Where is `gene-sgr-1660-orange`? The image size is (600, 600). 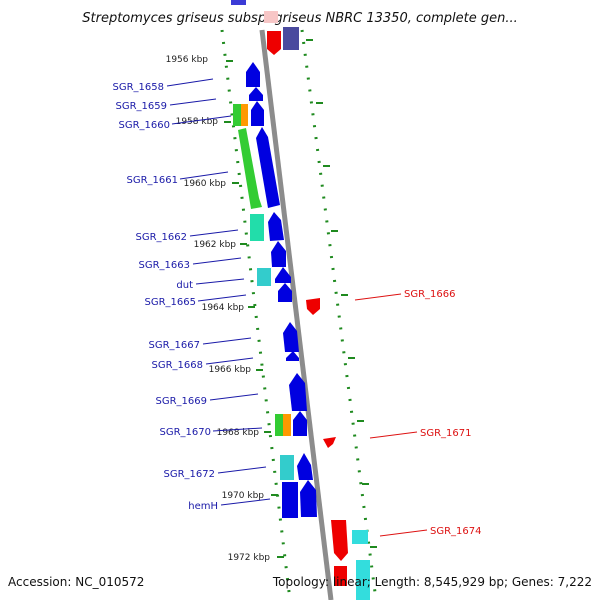 gene-sgr-1660-orange is located at coordinates (244, 115).